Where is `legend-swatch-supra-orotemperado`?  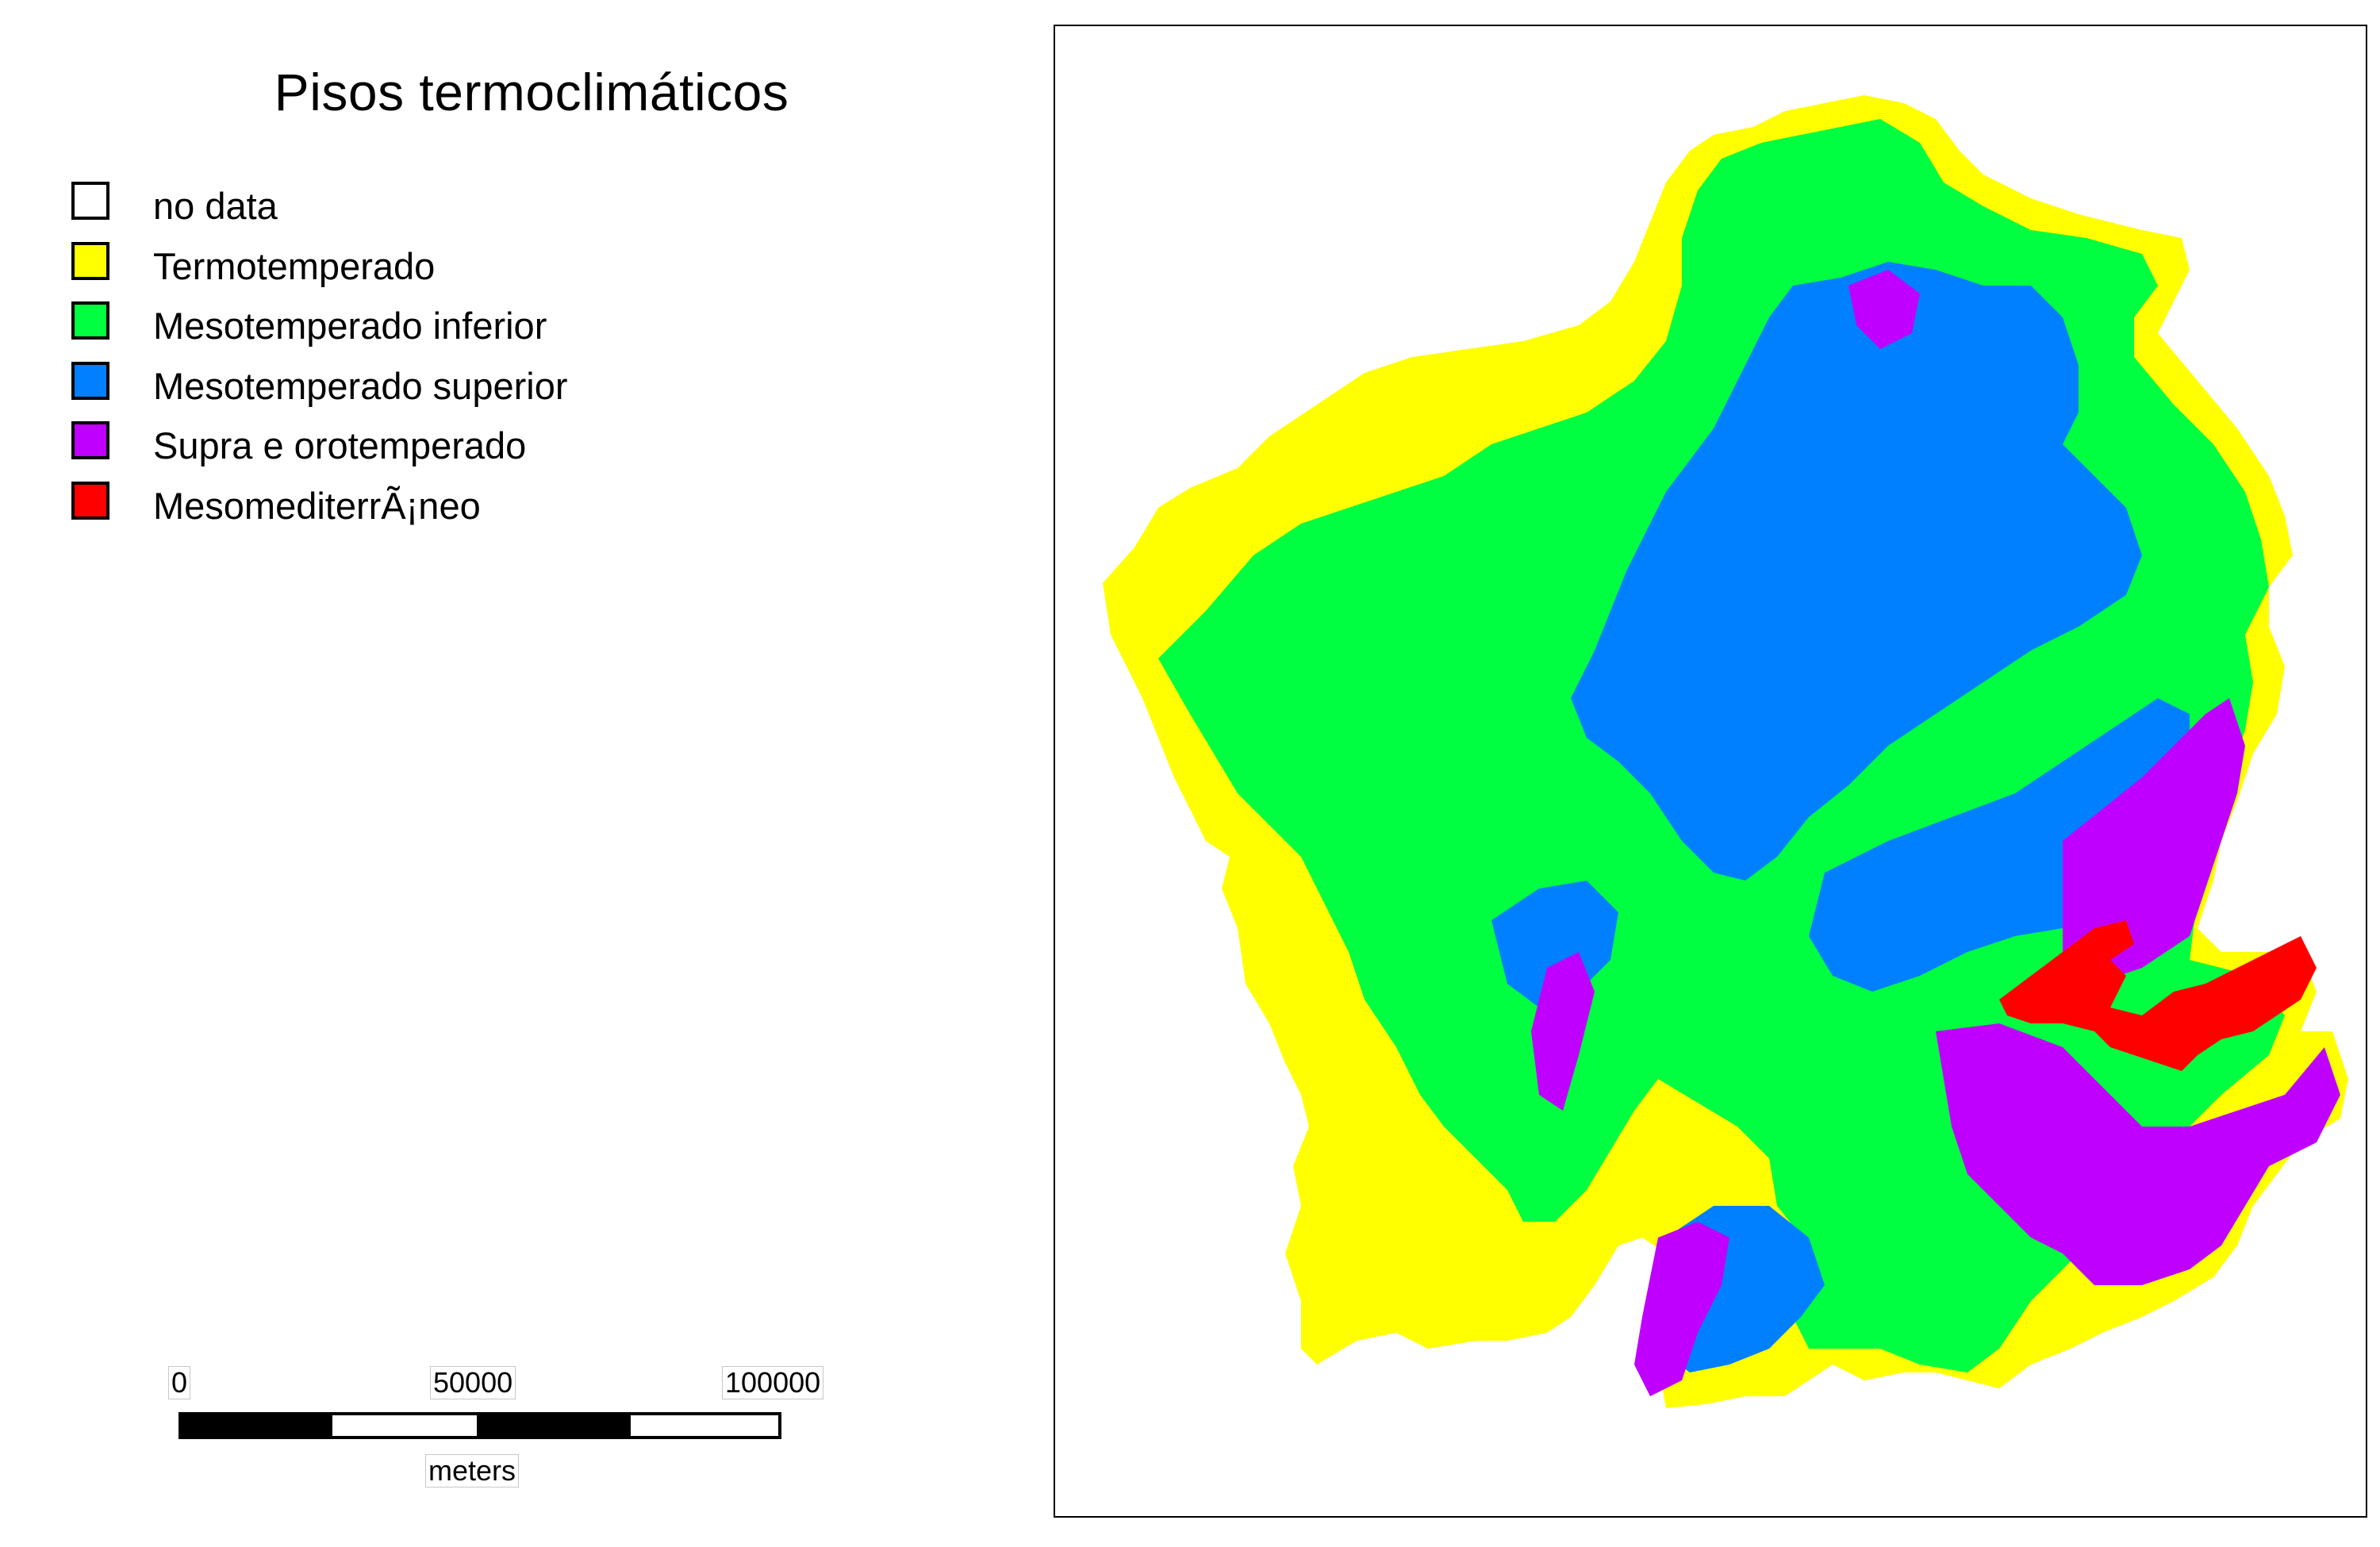 legend-swatch-supra-orotemperado is located at coordinates (90, 440).